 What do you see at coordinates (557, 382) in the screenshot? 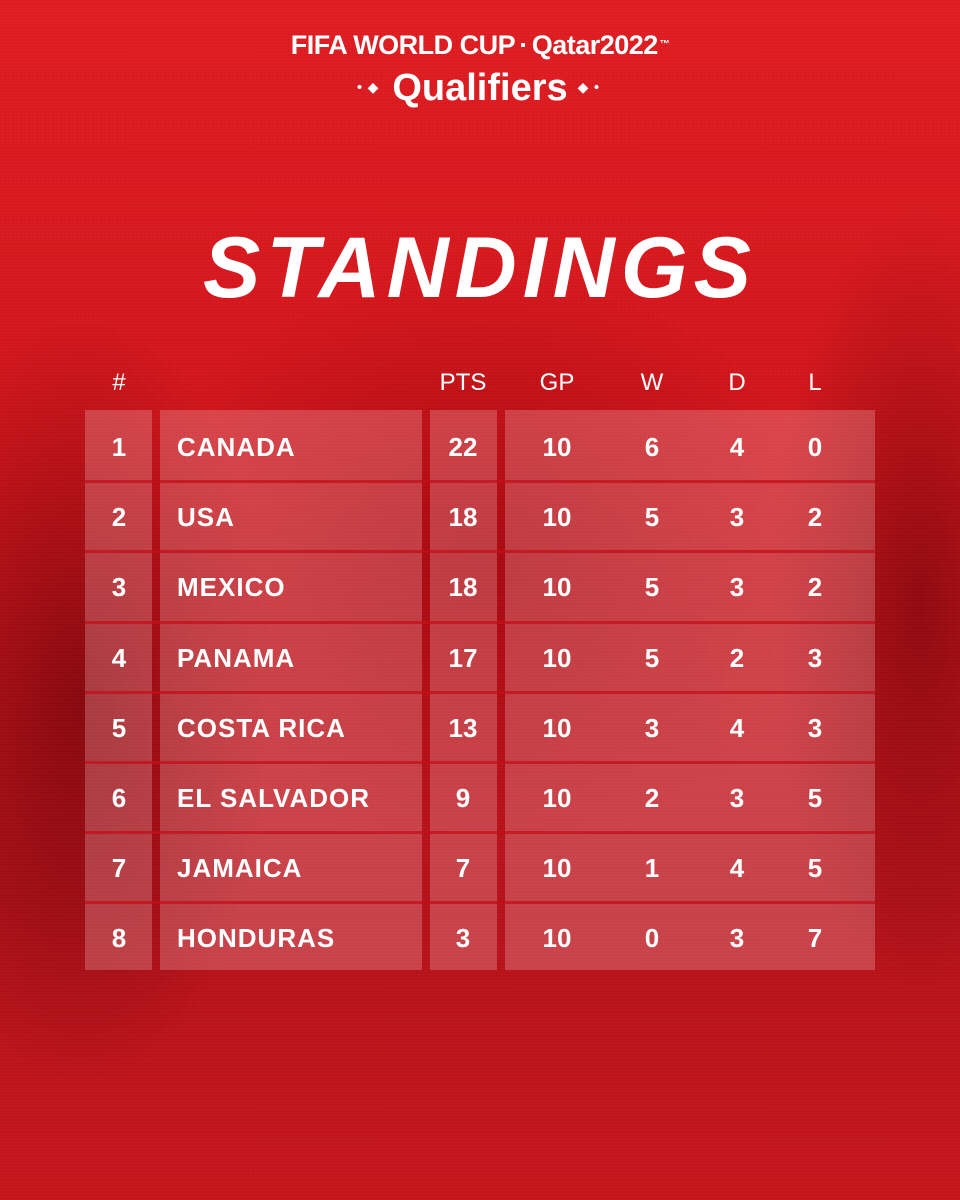
I see `column-header-gp: GP` at bounding box center [557, 382].